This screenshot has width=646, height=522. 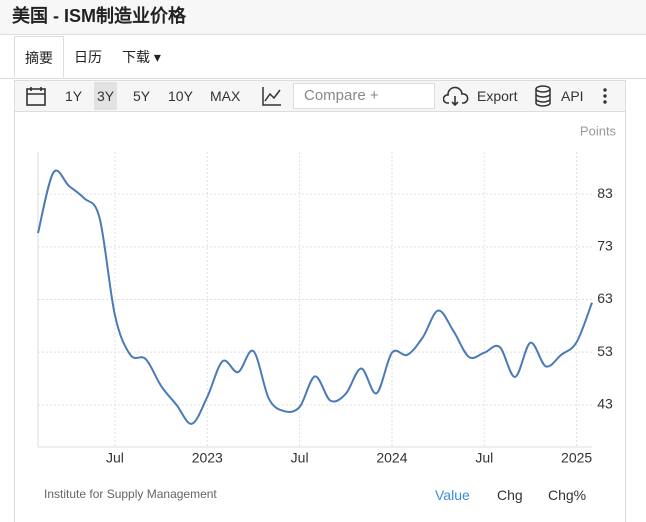 I want to click on tab: 日历, so click(x=88, y=57).